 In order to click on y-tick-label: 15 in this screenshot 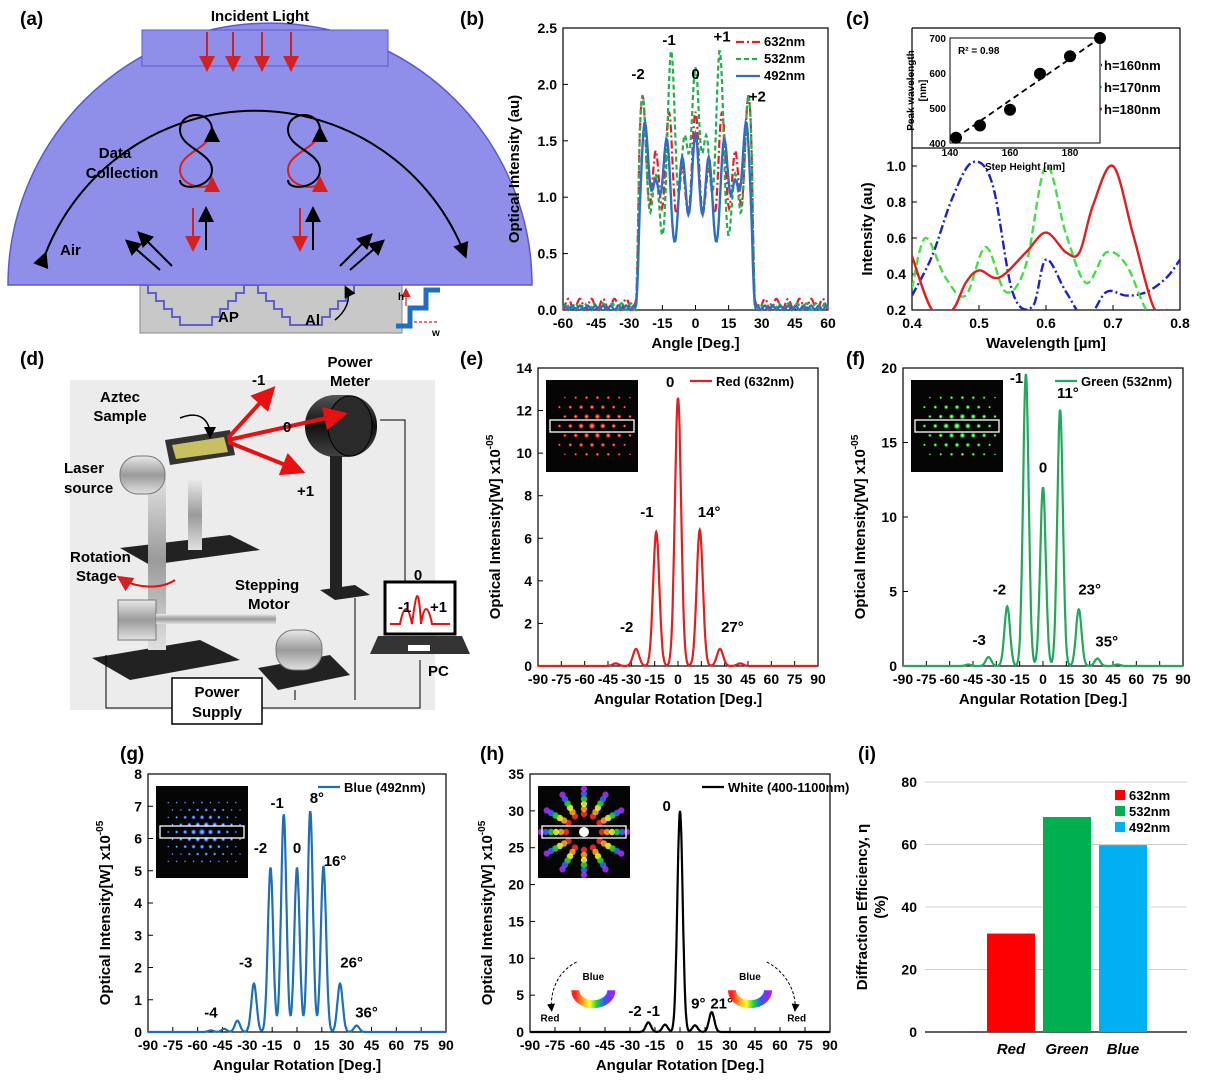, I will do `click(516, 921)`.